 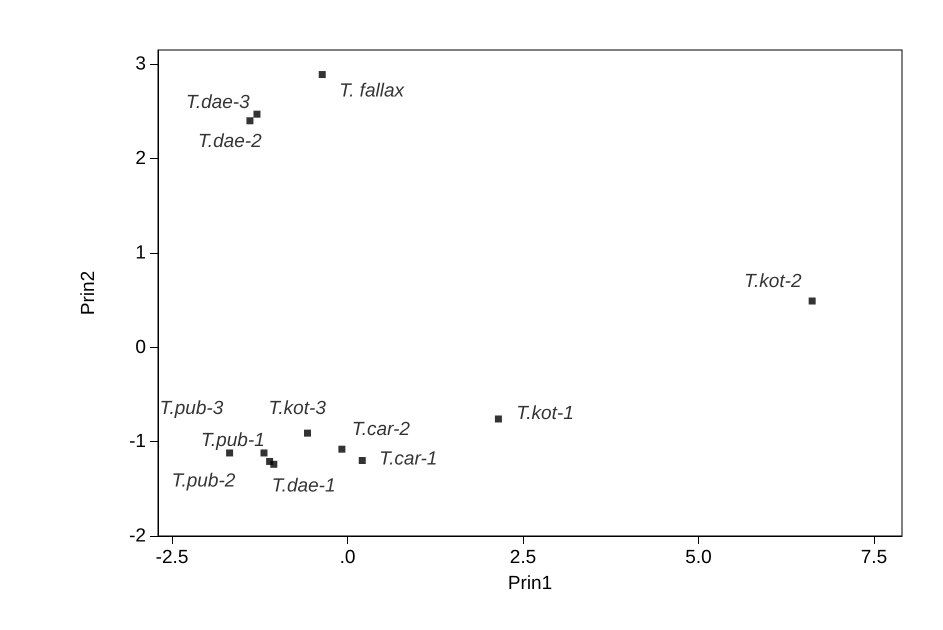 What do you see at coordinates (773, 281) in the screenshot?
I see `annotation: T.kot-2` at bounding box center [773, 281].